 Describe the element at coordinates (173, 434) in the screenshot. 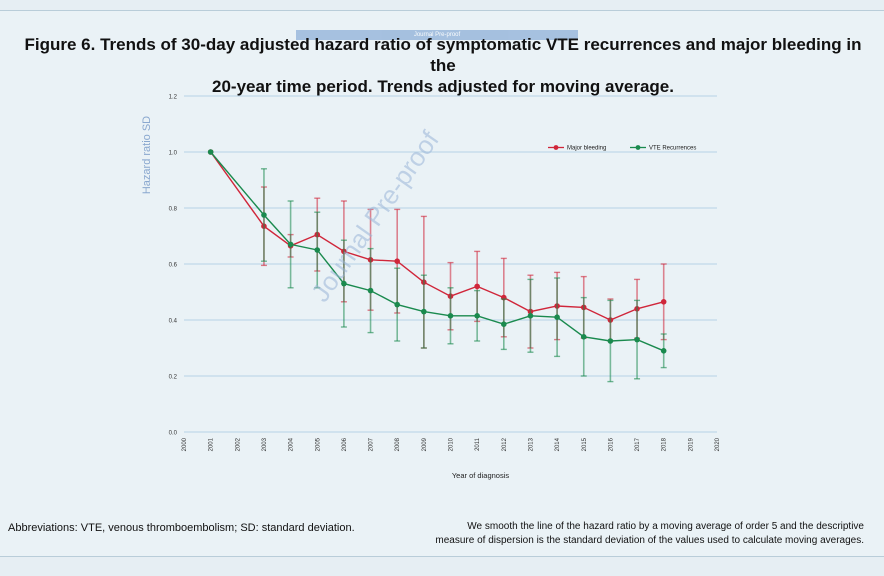

I see `y-tick-label: 0.0` at that location.